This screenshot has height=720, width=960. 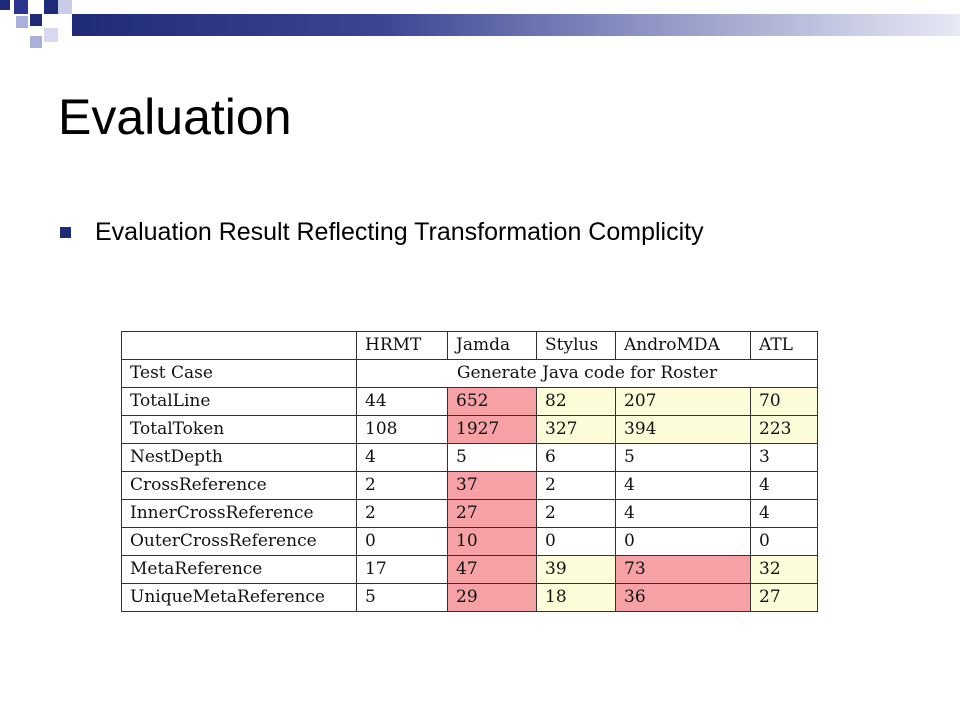 I want to click on header-cell: Jamda, so click(x=492, y=345).